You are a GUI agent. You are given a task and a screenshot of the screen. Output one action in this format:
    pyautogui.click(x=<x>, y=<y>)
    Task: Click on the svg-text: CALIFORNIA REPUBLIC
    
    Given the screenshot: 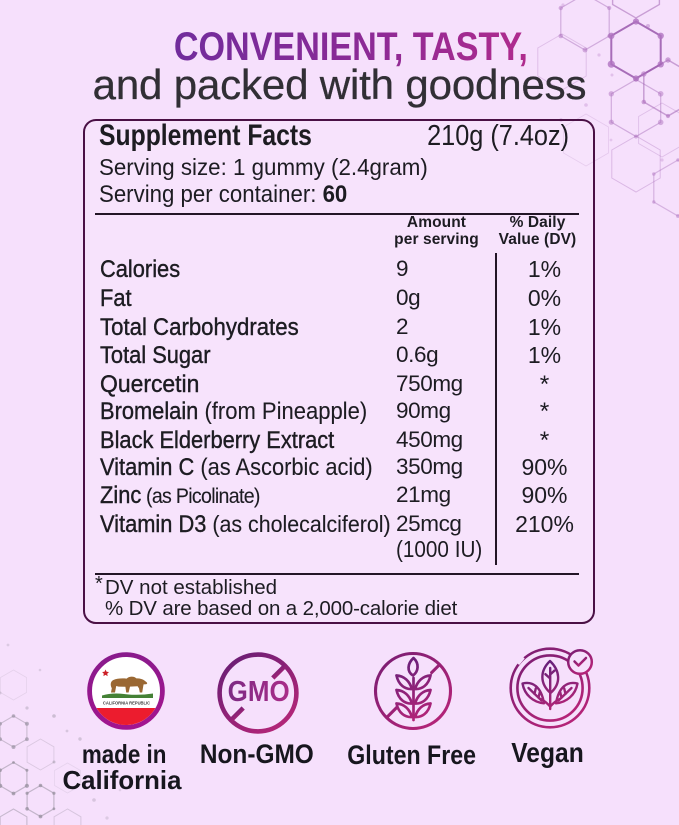 What is the action you would take?
    pyautogui.click(x=126, y=702)
    